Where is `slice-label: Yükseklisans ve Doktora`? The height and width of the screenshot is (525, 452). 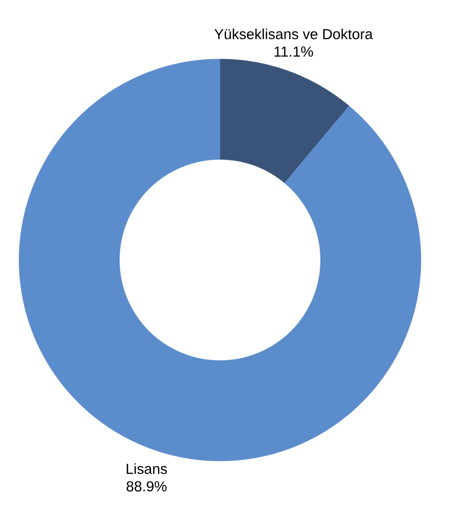
slice-label: Yükseklisans ve Doktora is located at coordinates (293, 34).